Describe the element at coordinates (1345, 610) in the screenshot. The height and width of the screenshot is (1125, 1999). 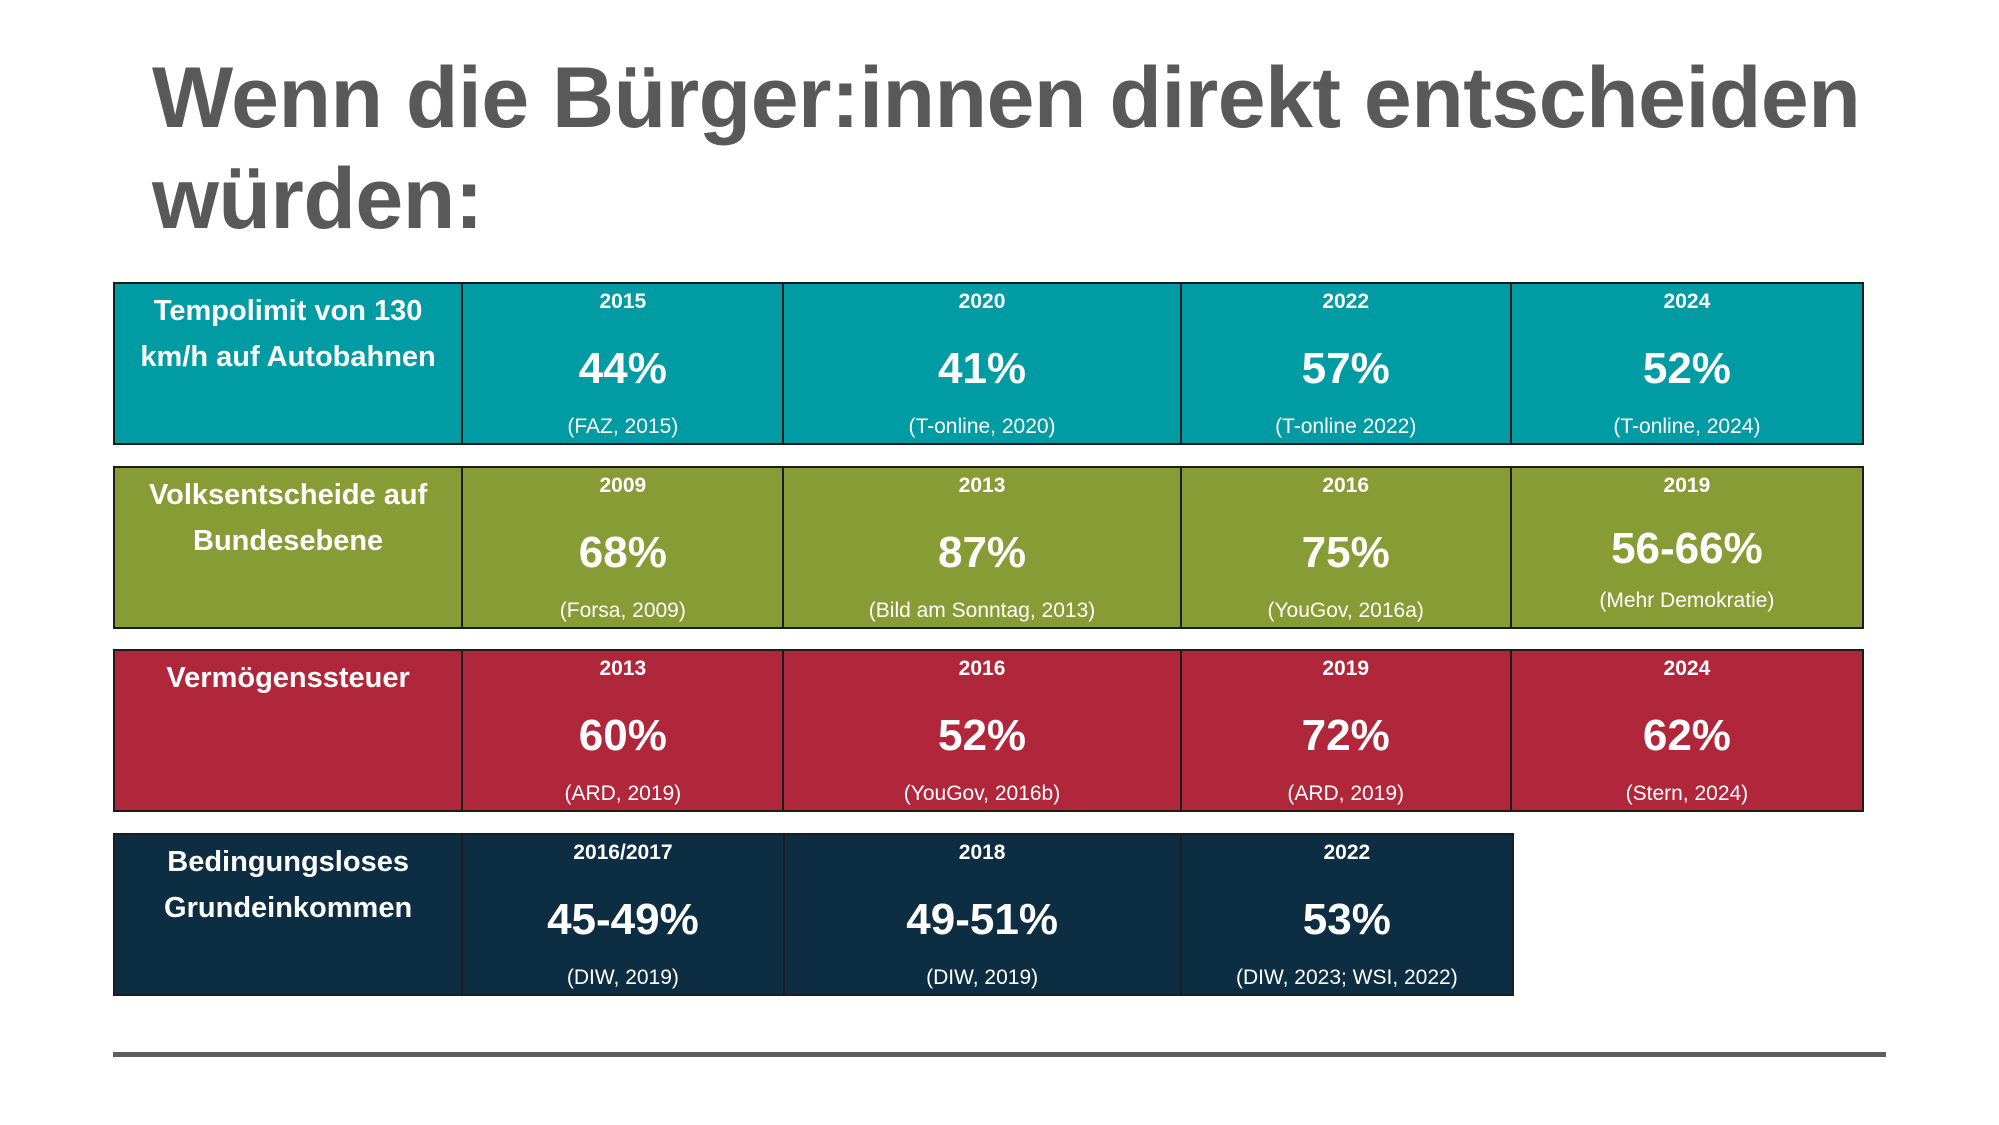
I see `poll-source: (YouGov, 2016a)` at that location.